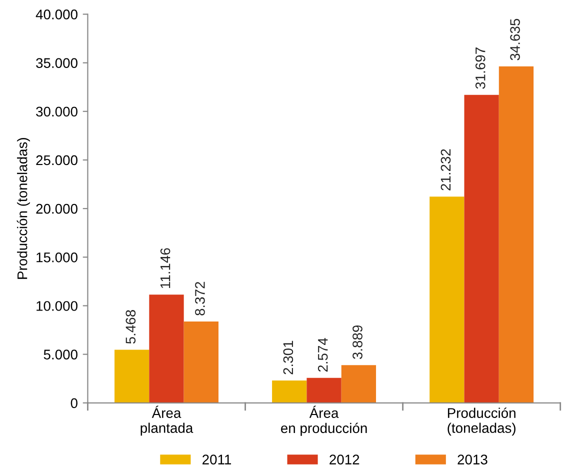 This screenshot has width=566, height=474. I want to click on y-tick-label: 35.000, so click(57, 63).